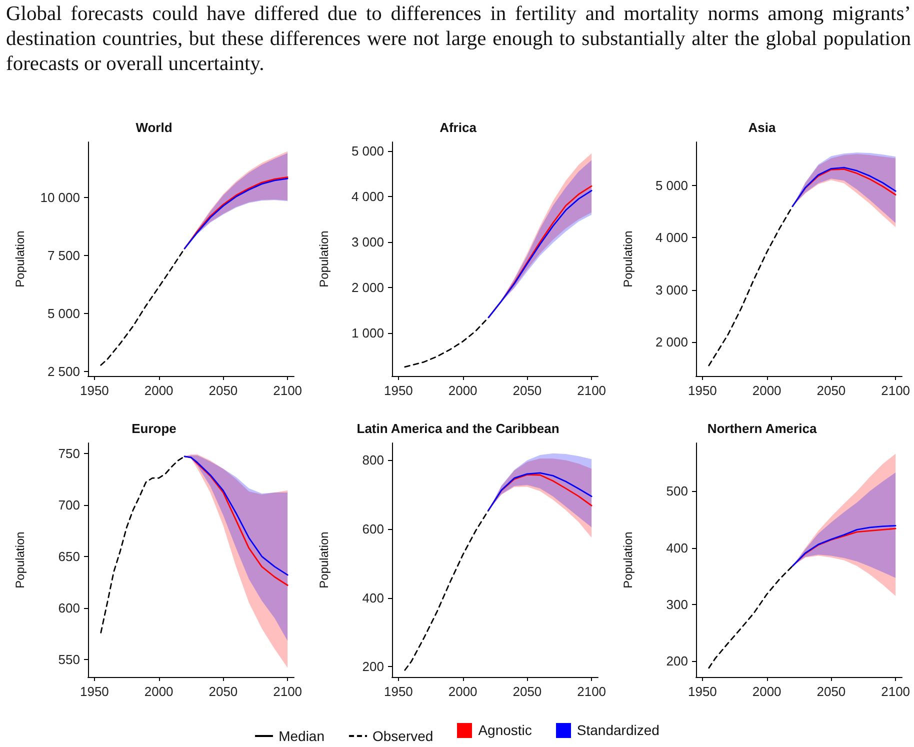 The image size is (914, 747). What do you see at coordinates (69, 504) in the screenshot?
I see `y-tick-label: 700` at bounding box center [69, 504].